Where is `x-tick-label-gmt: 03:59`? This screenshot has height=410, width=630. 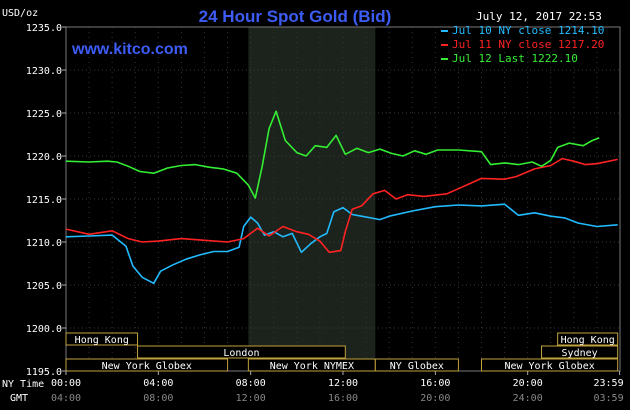 x-tick-label-gmt: 03:59 is located at coordinates (608, 398).